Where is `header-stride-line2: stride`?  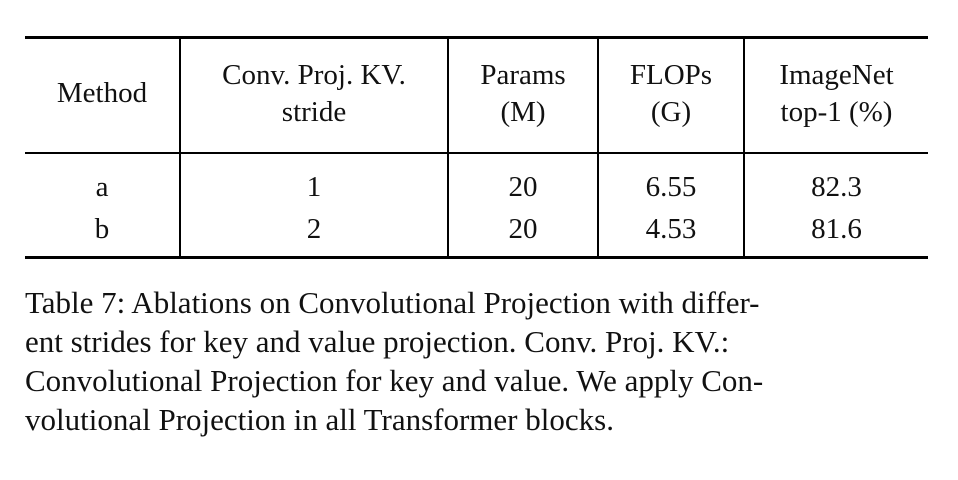 header-stride-line2: stride is located at coordinates (314, 111).